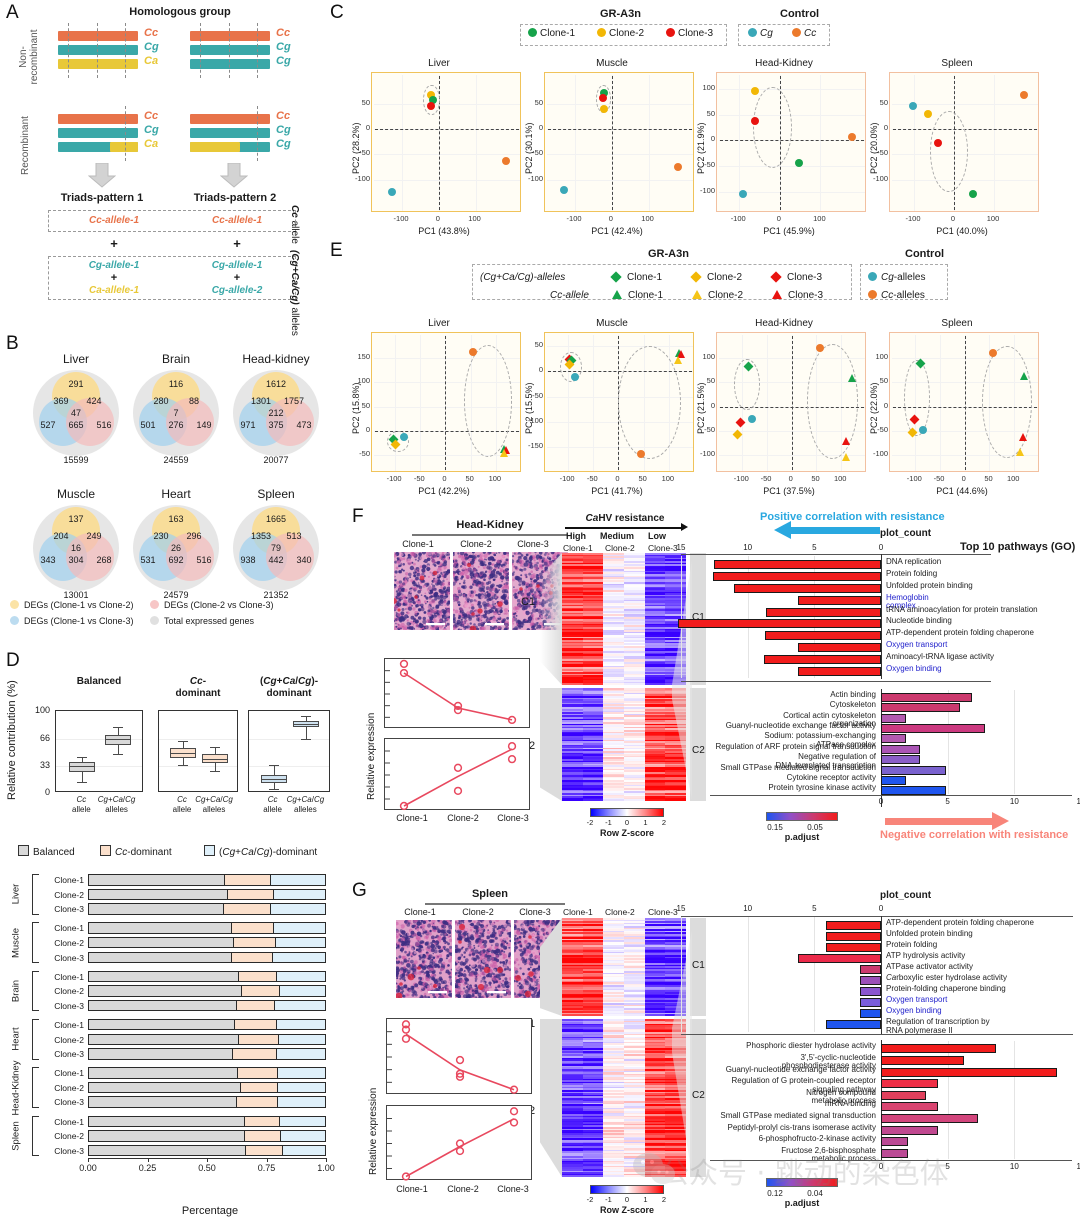 This screenshot has height=1231, width=1080. What do you see at coordinates (617, 491) in the screenshot?
I see `pca-xlabel: PC1 (41.7%)` at bounding box center [617, 491].